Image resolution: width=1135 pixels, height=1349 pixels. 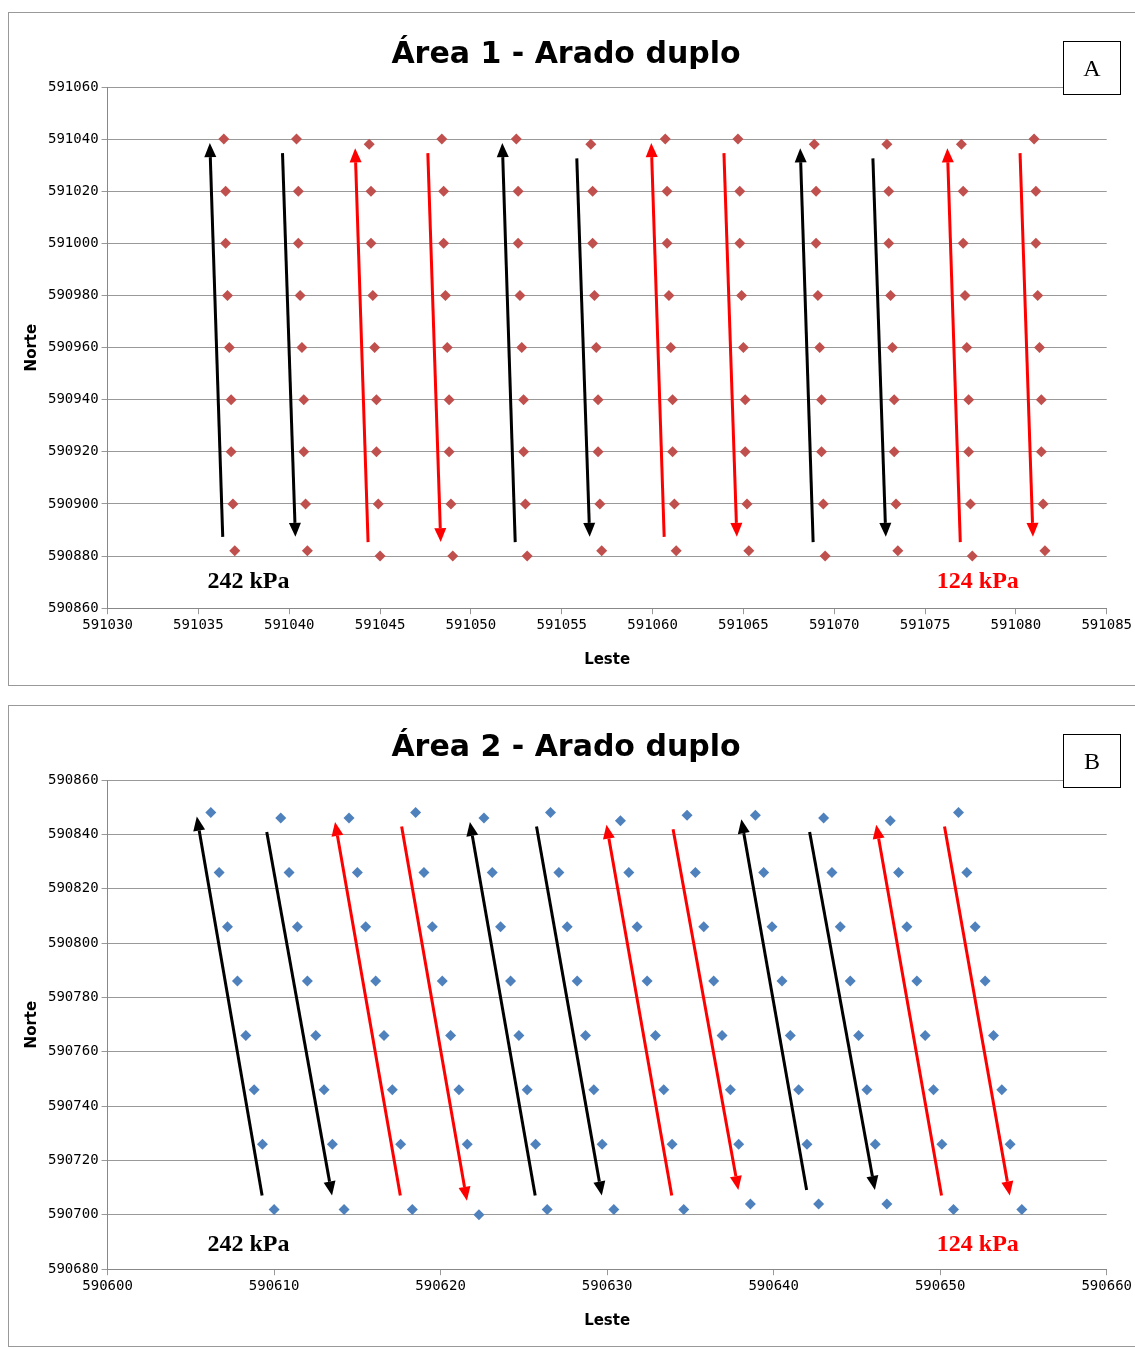 What do you see at coordinates (73, 450) in the screenshot?
I see `y-tick-label: 590920` at bounding box center [73, 450].